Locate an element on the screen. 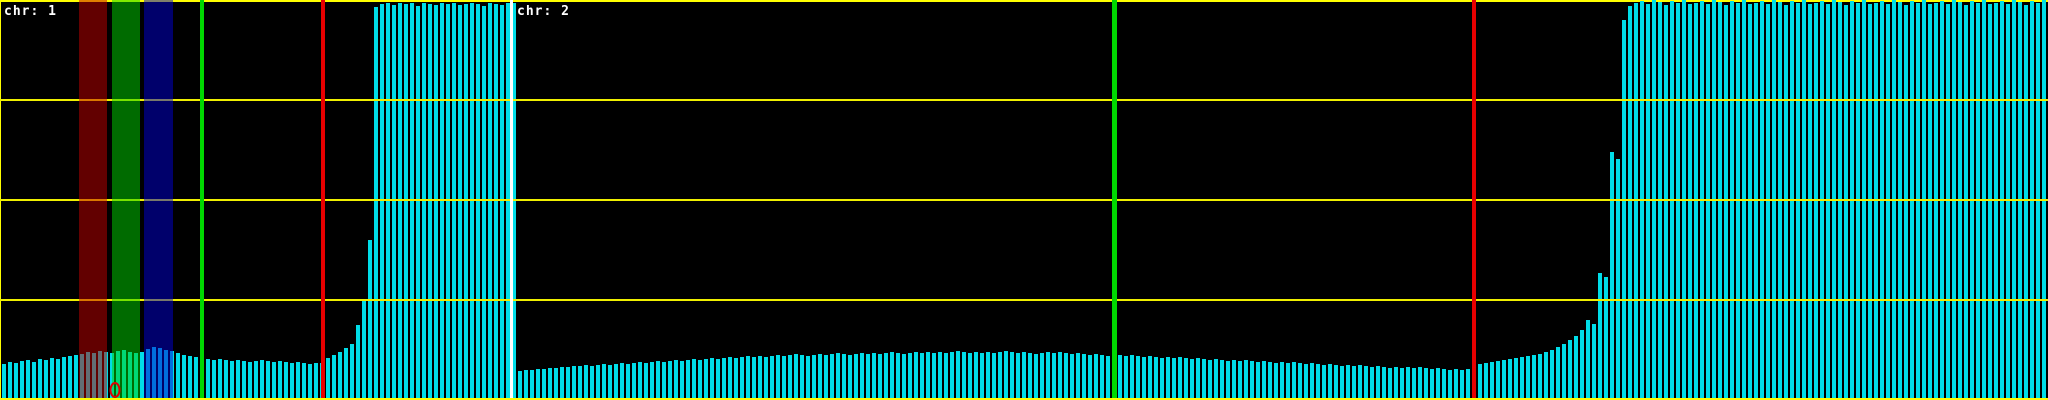 The height and width of the screenshot is (400, 2048). highlight-band-green is located at coordinates (126, 200).